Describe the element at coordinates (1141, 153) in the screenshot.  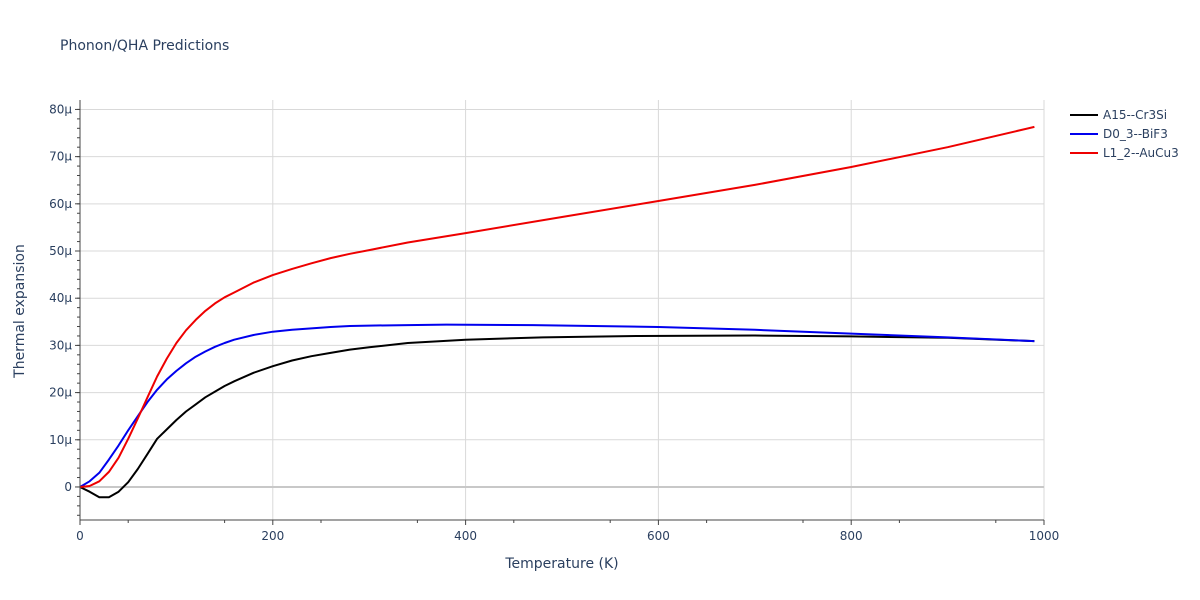
I see `legend-label: L1_2--AuCu3` at that location.